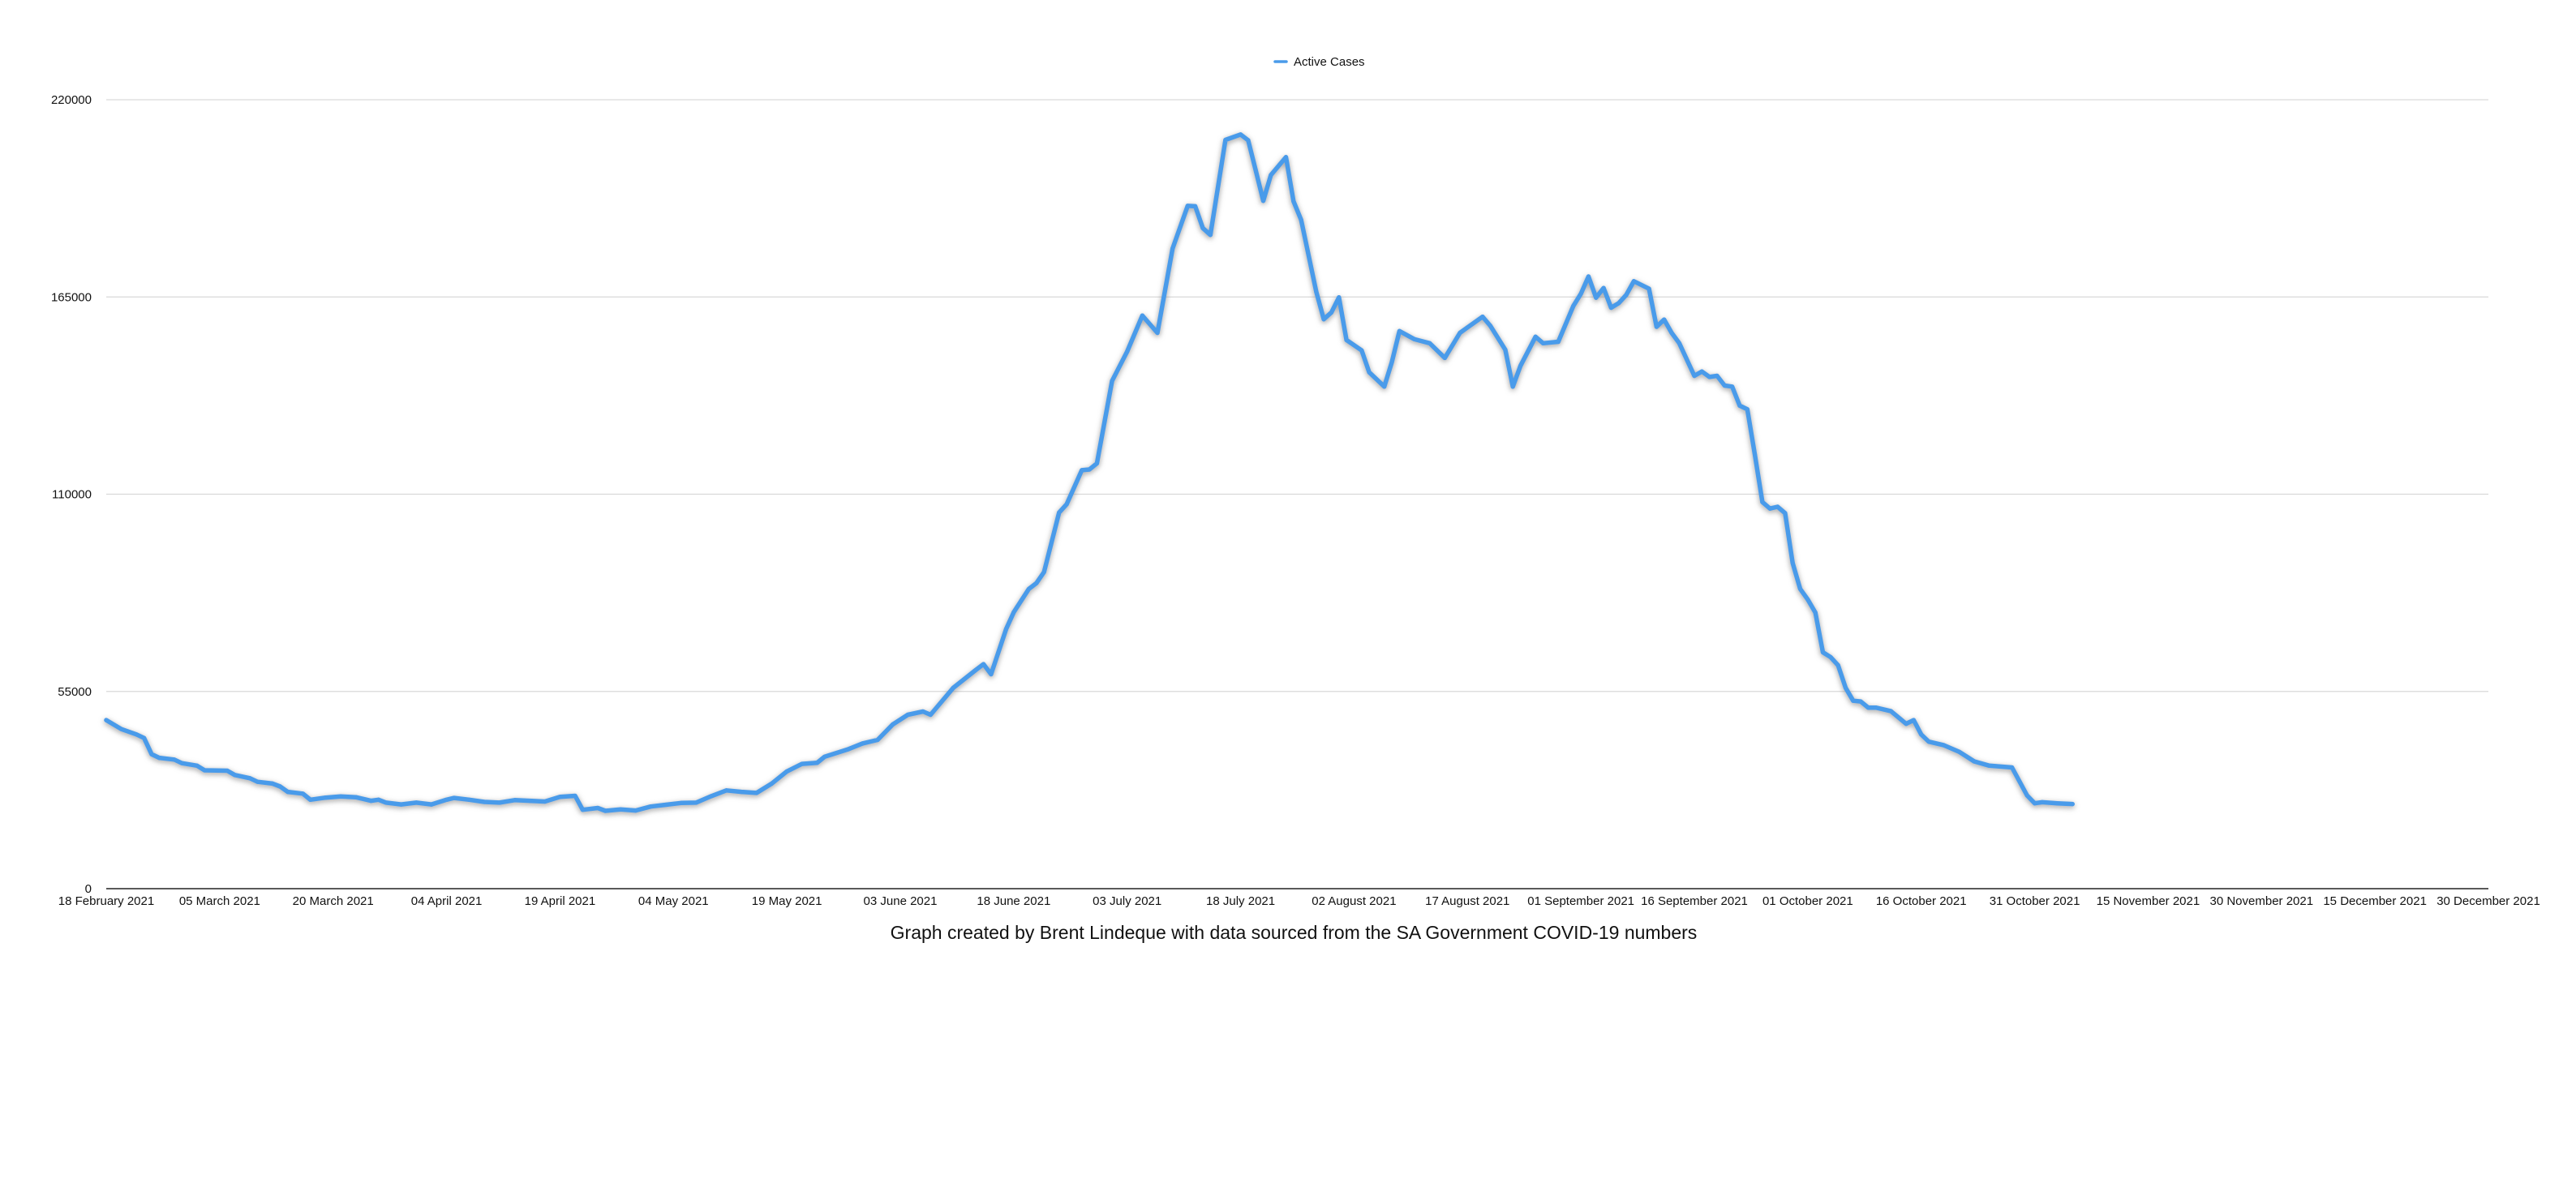 The width and height of the screenshot is (2576, 1183). Describe the element at coordinates (1580, 901) in the screenshot. I see `x-tick-label: 01 September 2021` at that location.